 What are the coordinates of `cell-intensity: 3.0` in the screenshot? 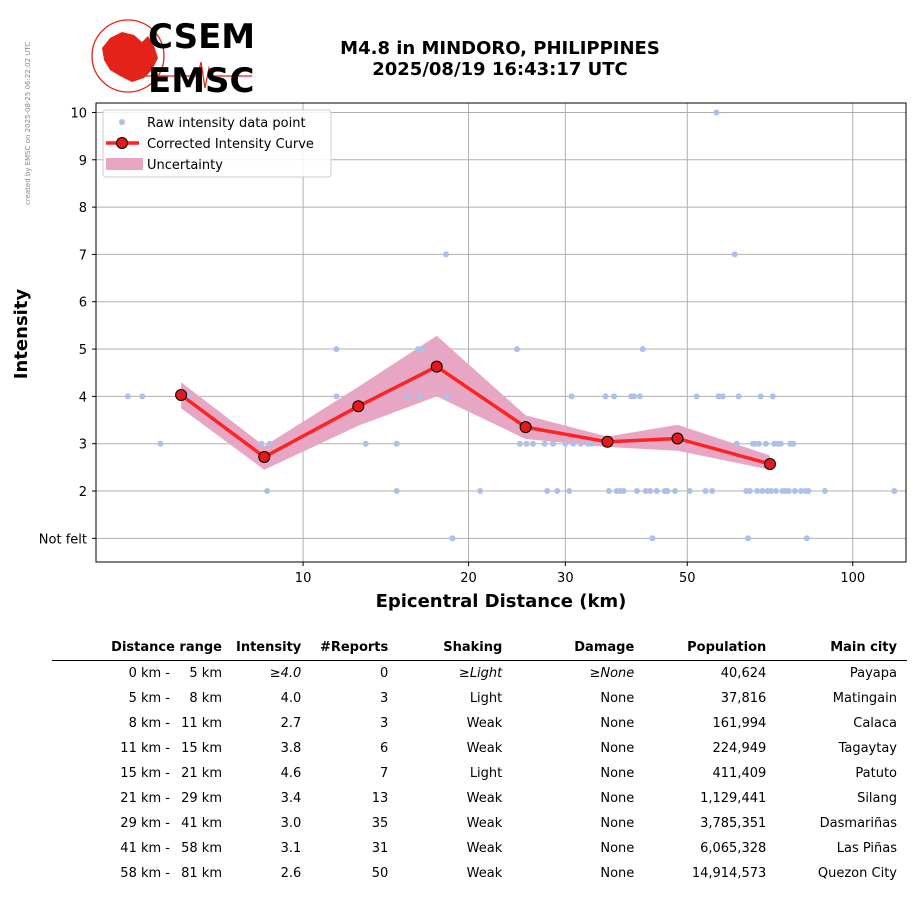 It's located at (291, 823).